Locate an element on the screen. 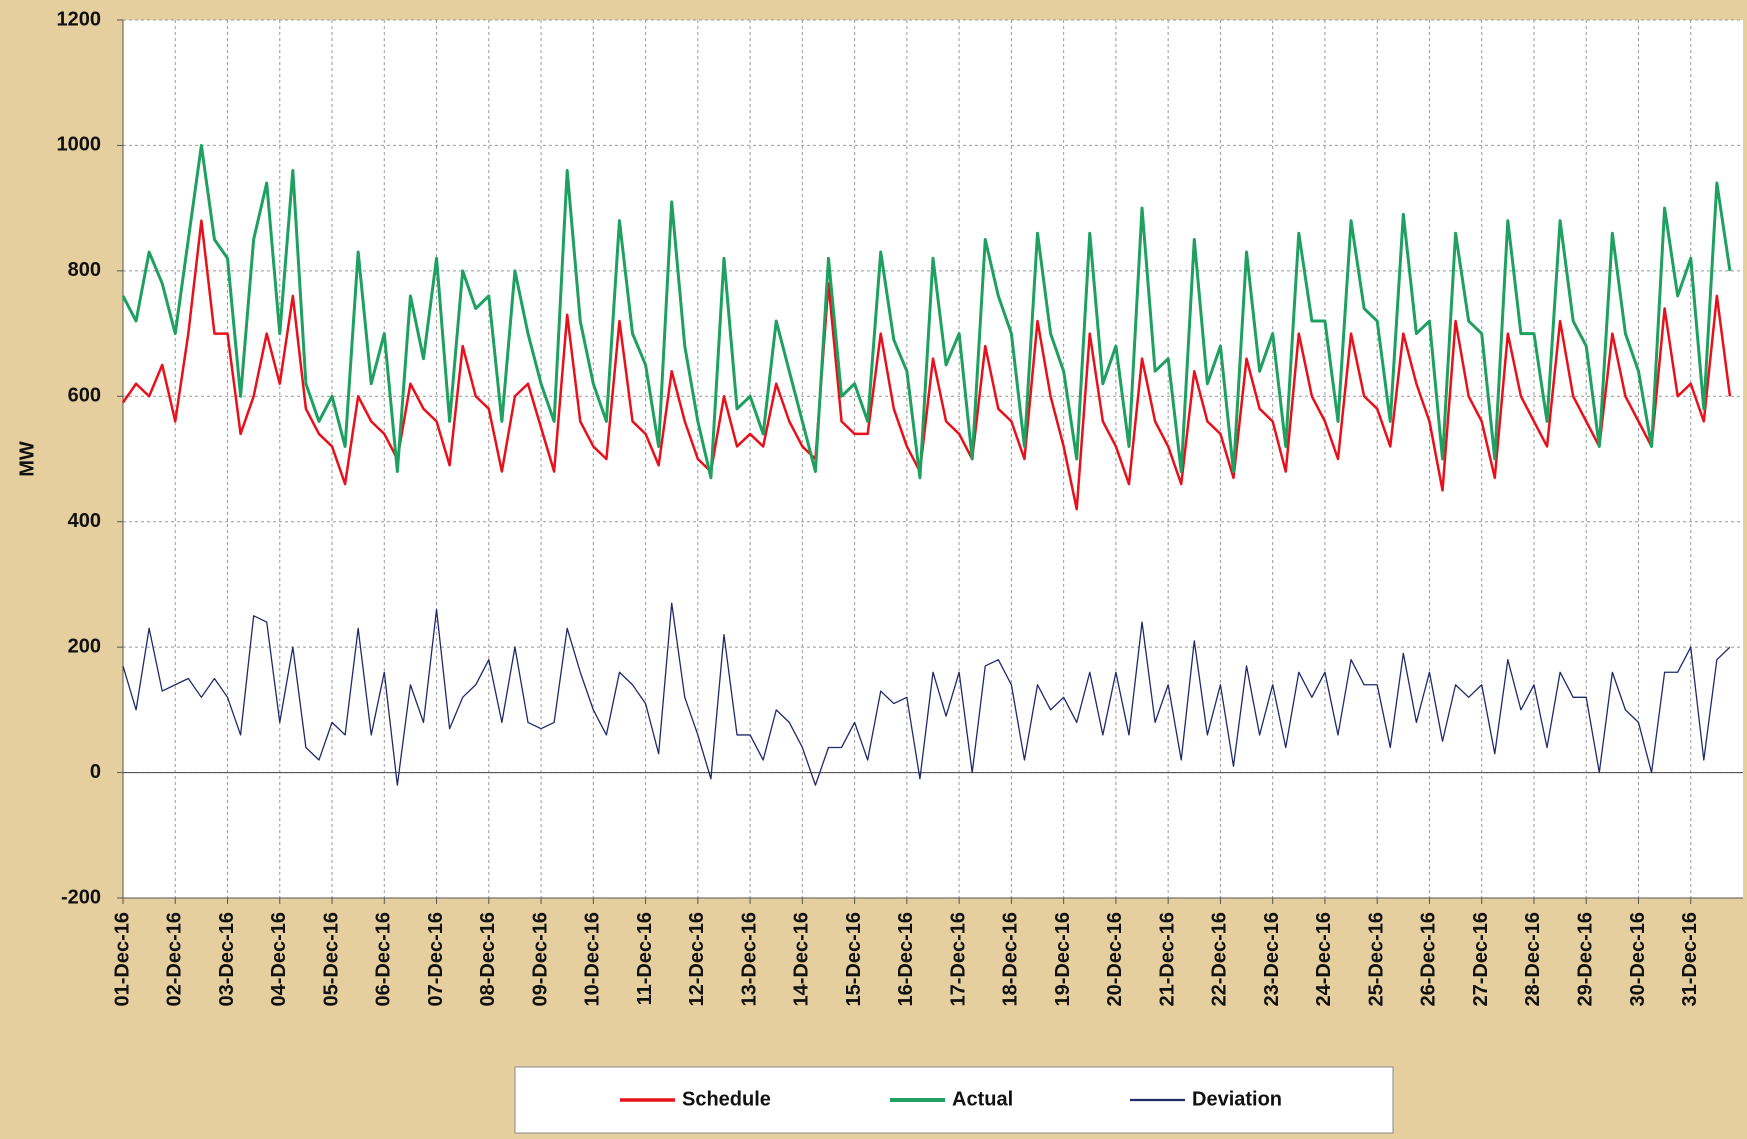 Image resolution: width=1747 pixels, height=1139 pixels. x-tick-label: 02-Dec-16 is located at coordinates (175, 959).